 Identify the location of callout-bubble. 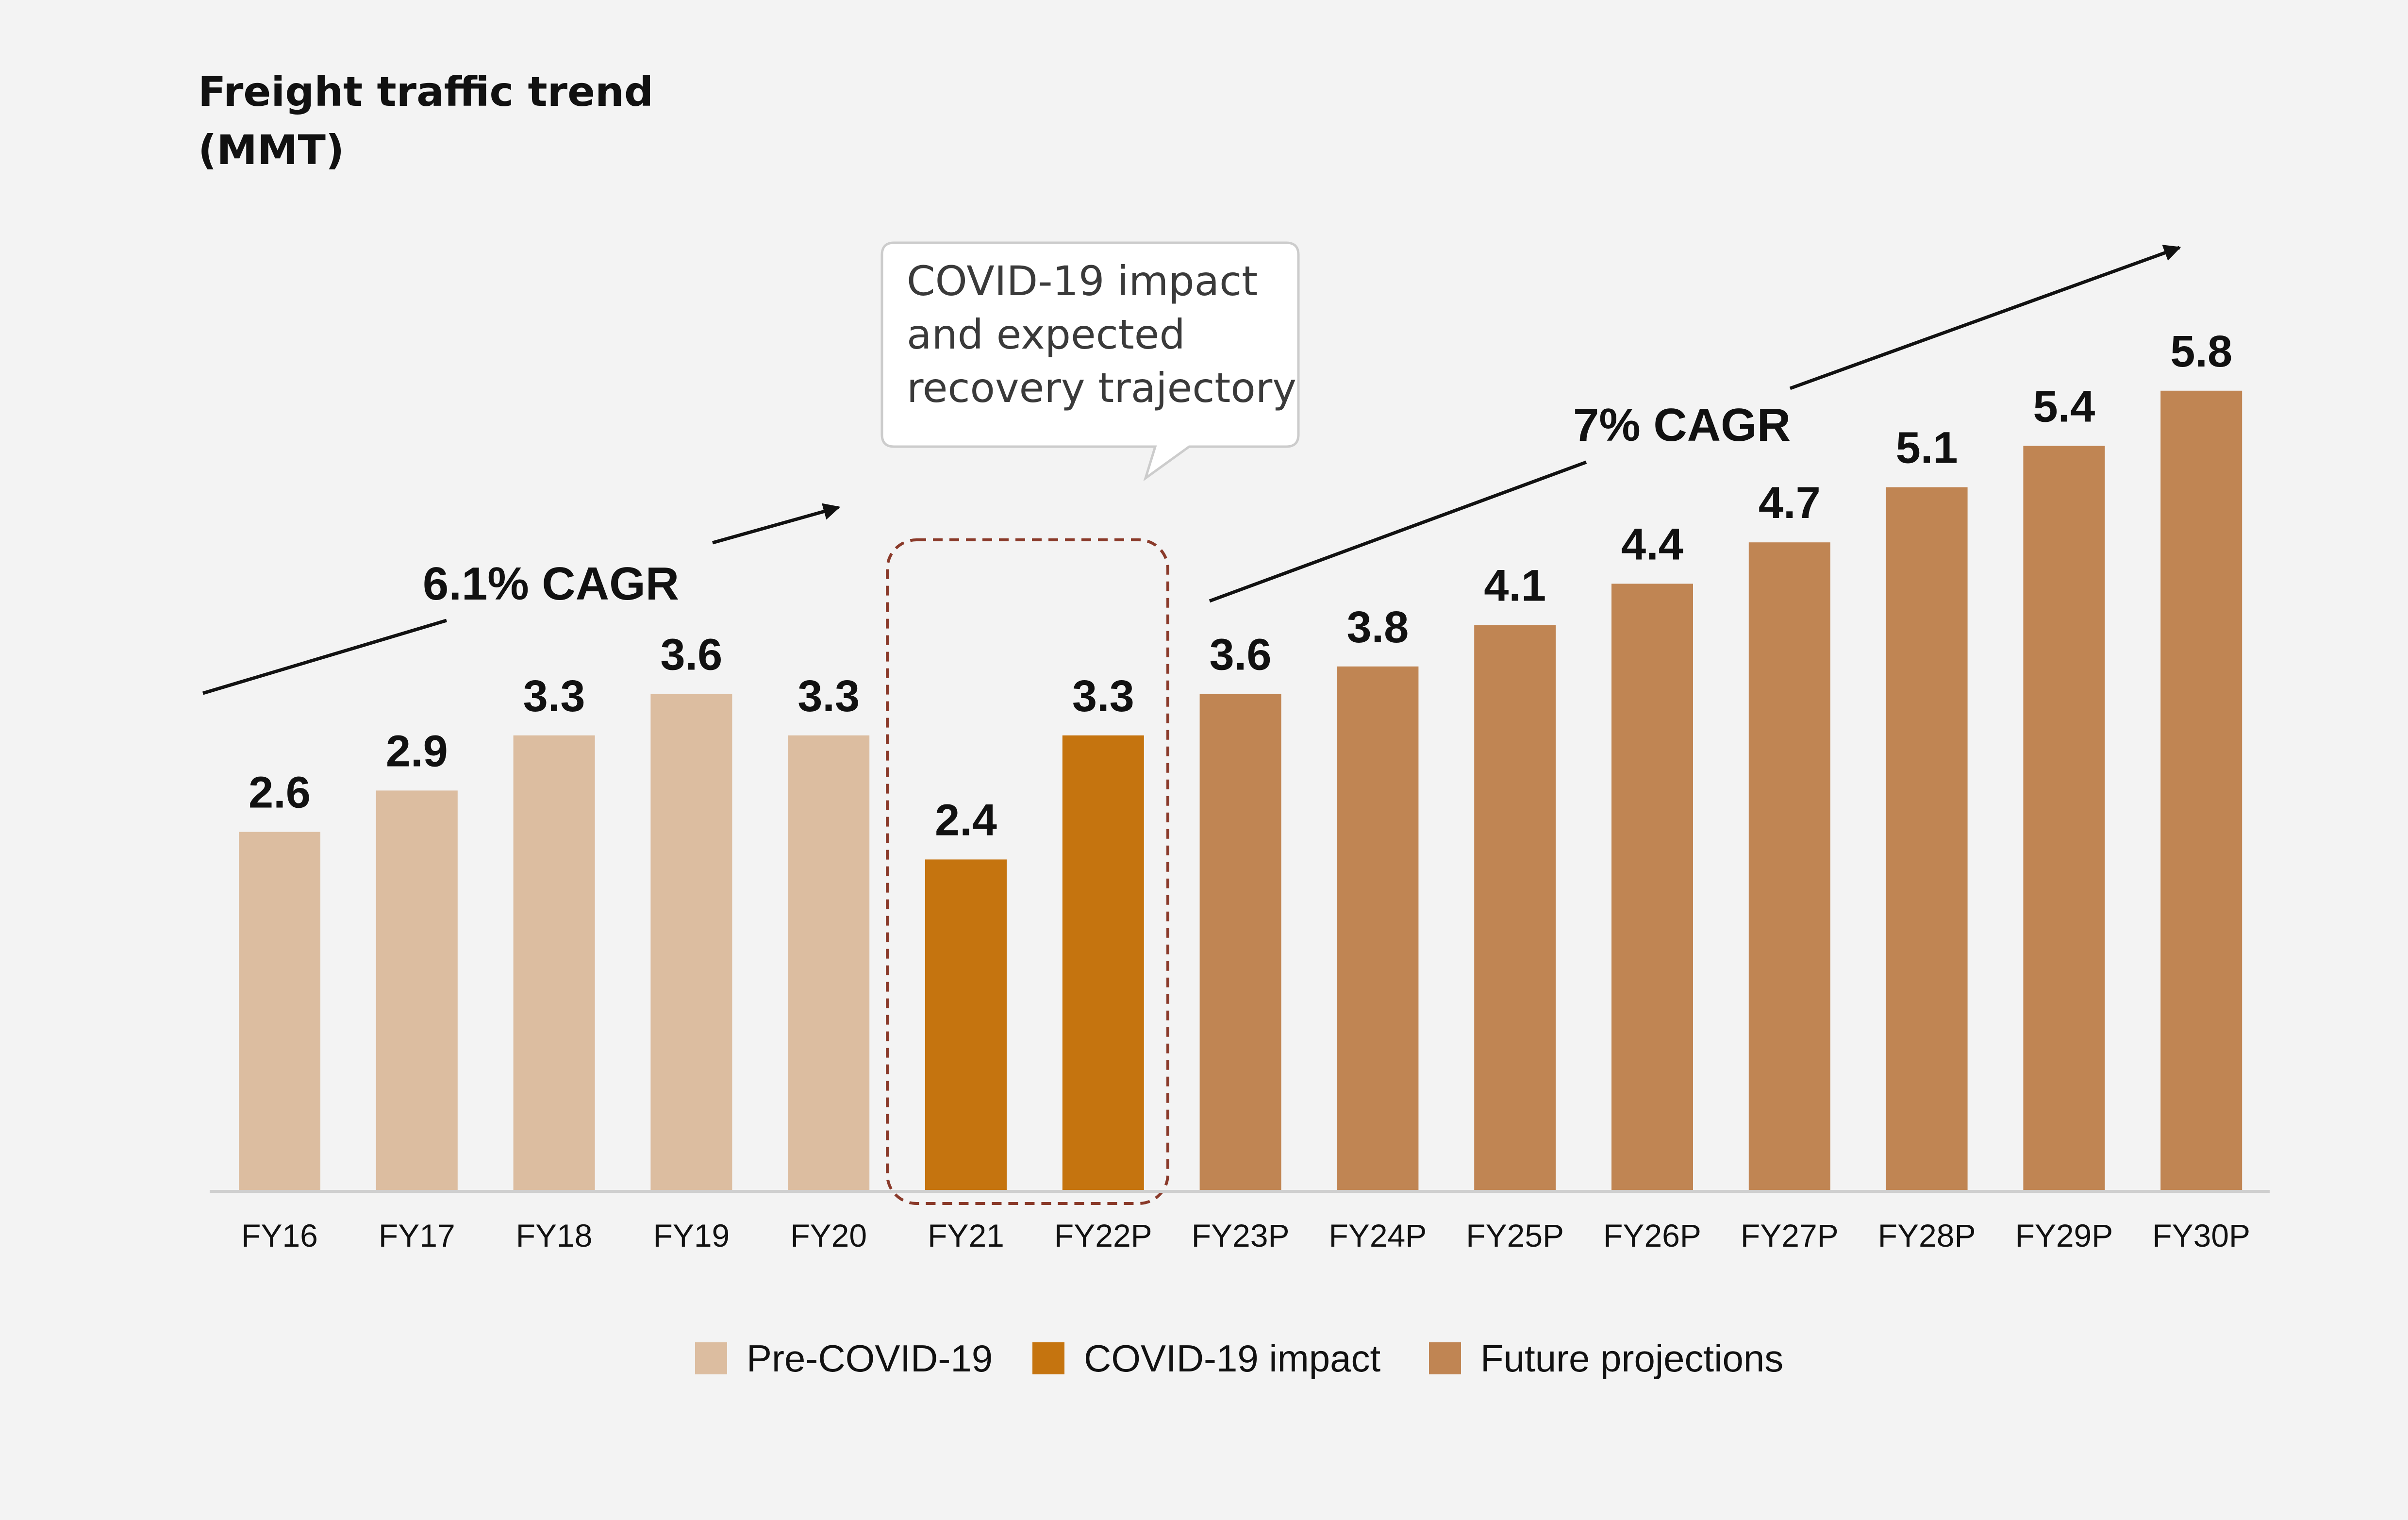
(1090, 361).